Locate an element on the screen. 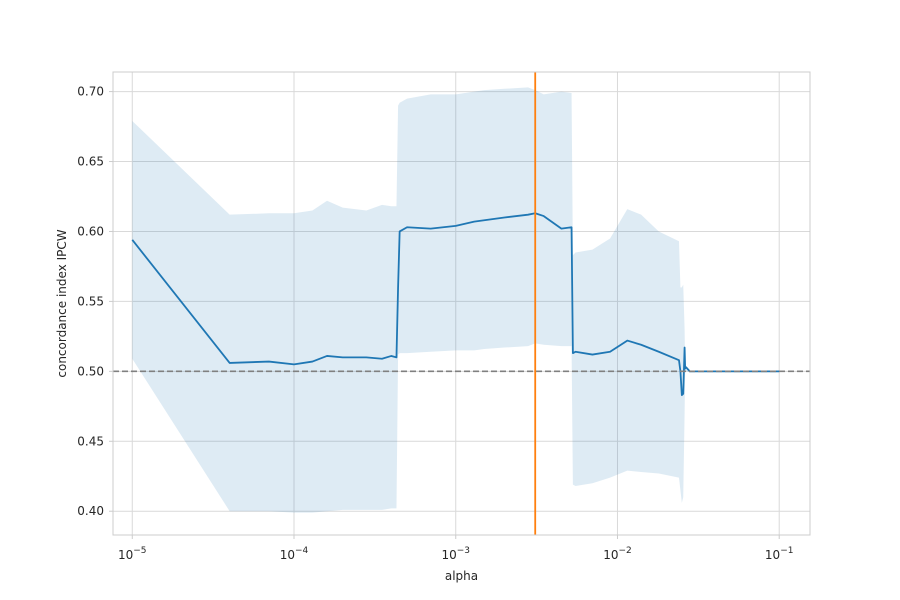  x-axis-label: alpha is located at coordinates (461, 576).